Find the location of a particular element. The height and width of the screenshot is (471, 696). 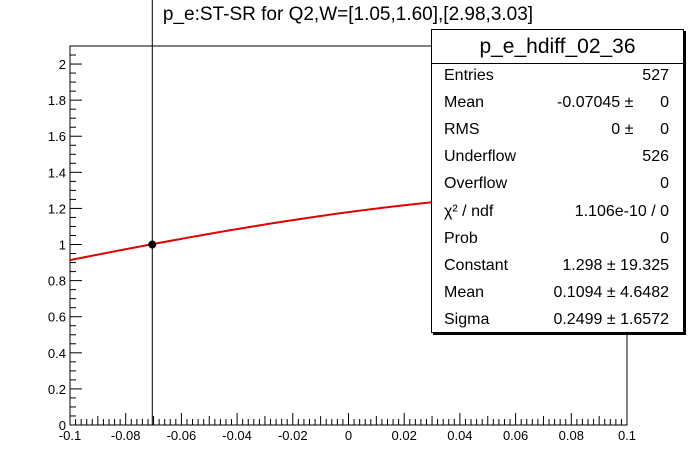

y-tick-label: 1.8 is located at coordinates (57, 100).